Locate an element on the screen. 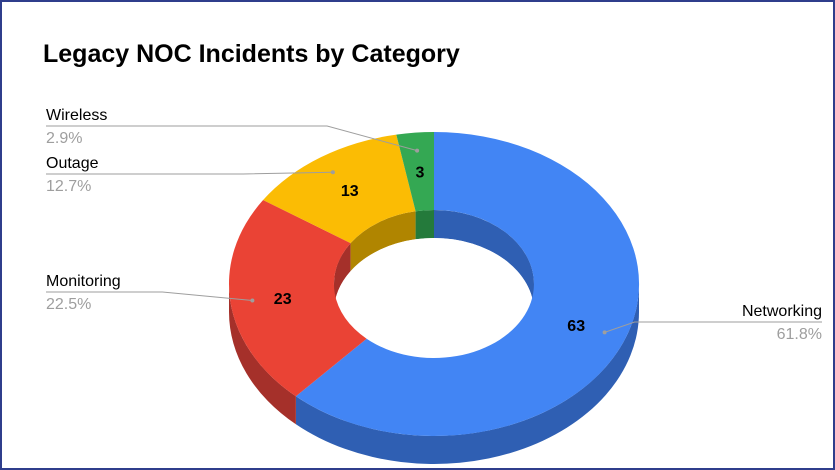 The image size is (835, 470). hole-wall-networking is located at coordinates (484, 261).